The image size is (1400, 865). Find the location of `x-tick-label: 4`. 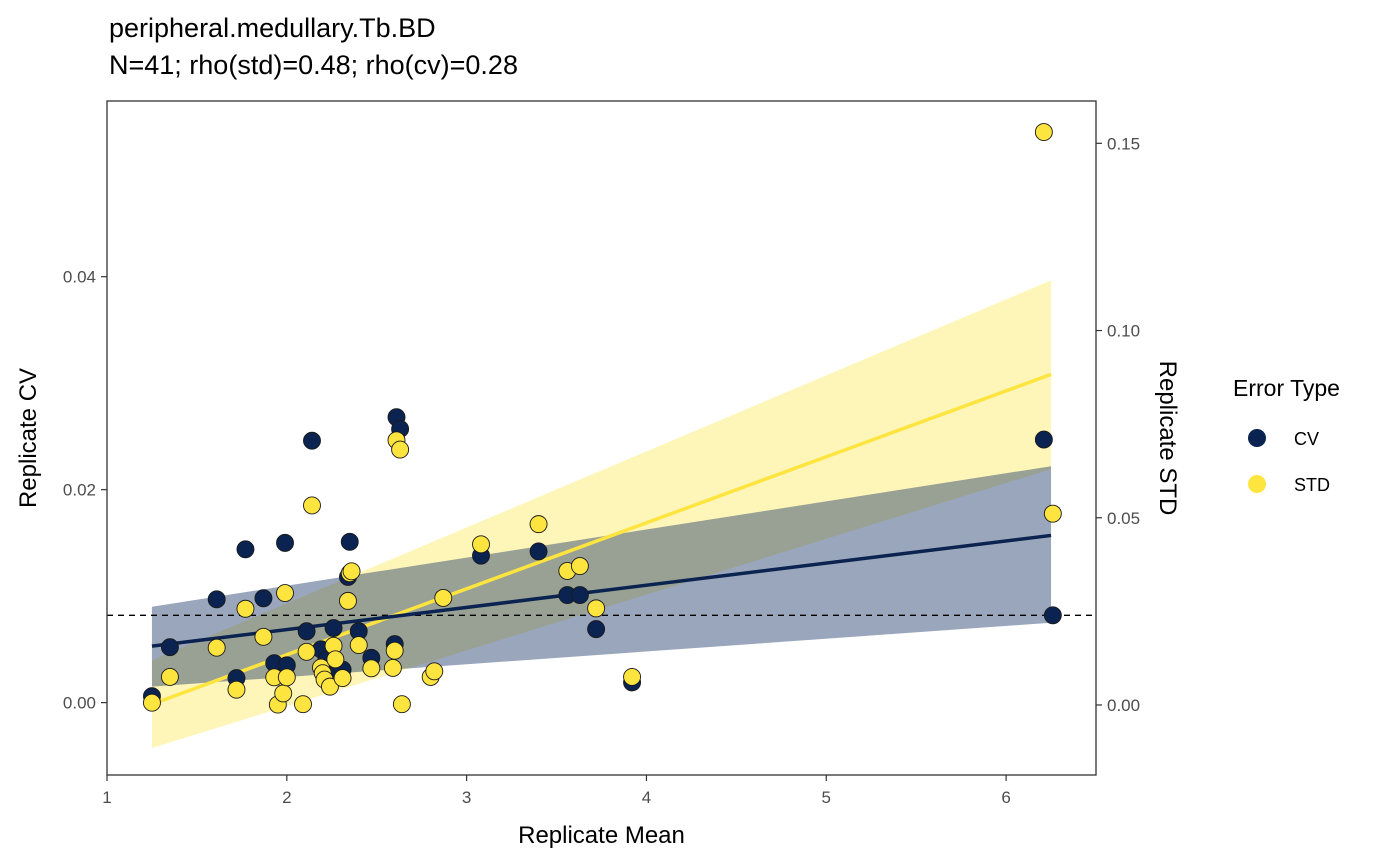

x-tick-label: 4 is located at coordinates (646, 797).